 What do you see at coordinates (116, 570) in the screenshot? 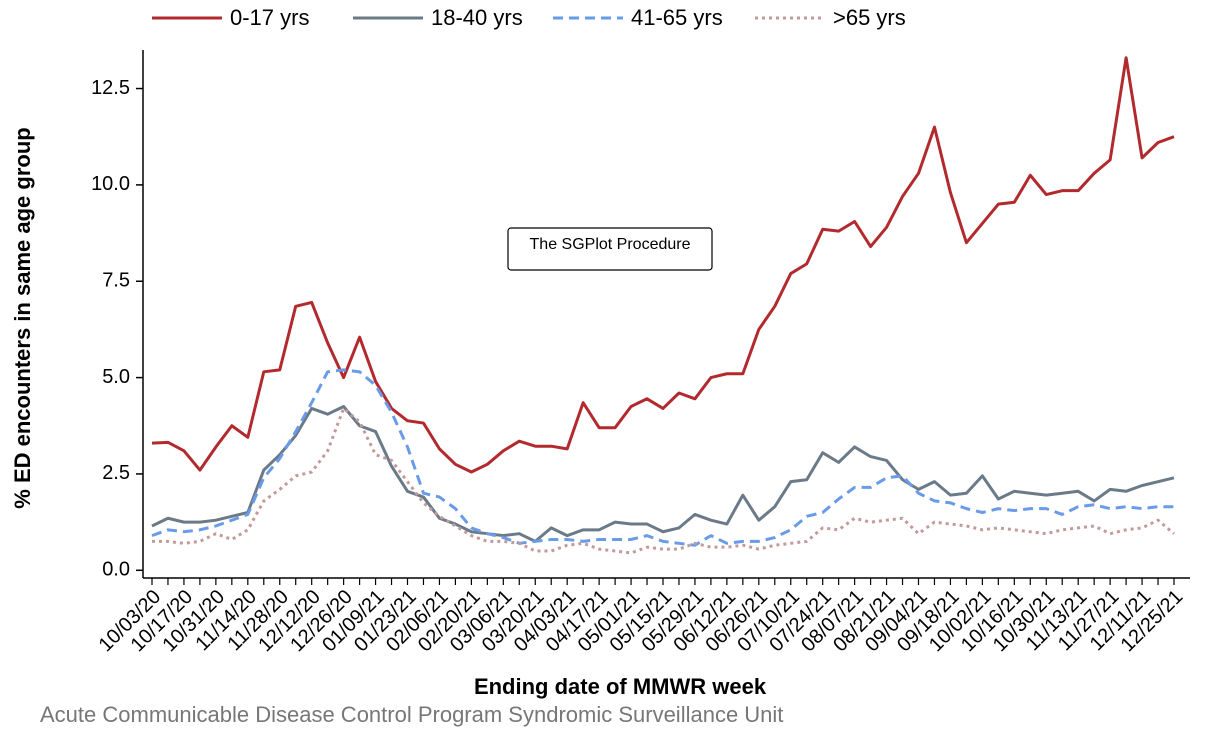
I see `y-tick-label: 0.0` at bounding box center [116, 570].